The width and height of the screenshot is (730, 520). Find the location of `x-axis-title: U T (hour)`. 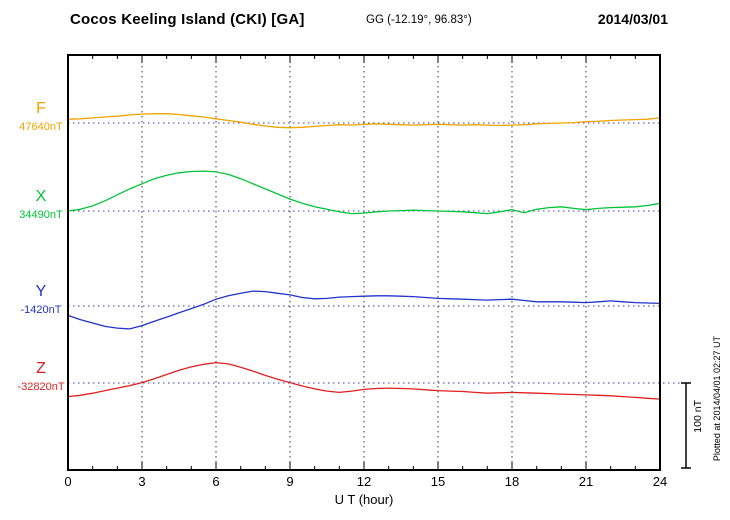

x-axis-title: U T (hour) is located at coordinates (364, 499).